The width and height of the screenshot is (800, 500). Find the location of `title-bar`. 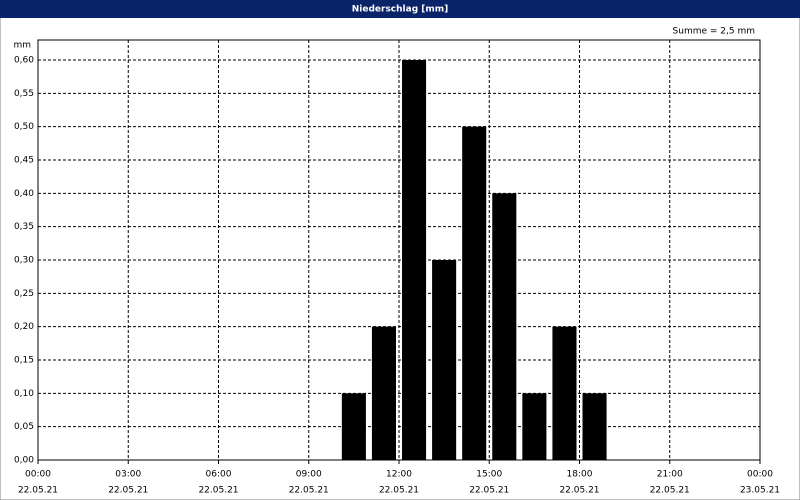

title-bar is located at coordinates (400, 9).